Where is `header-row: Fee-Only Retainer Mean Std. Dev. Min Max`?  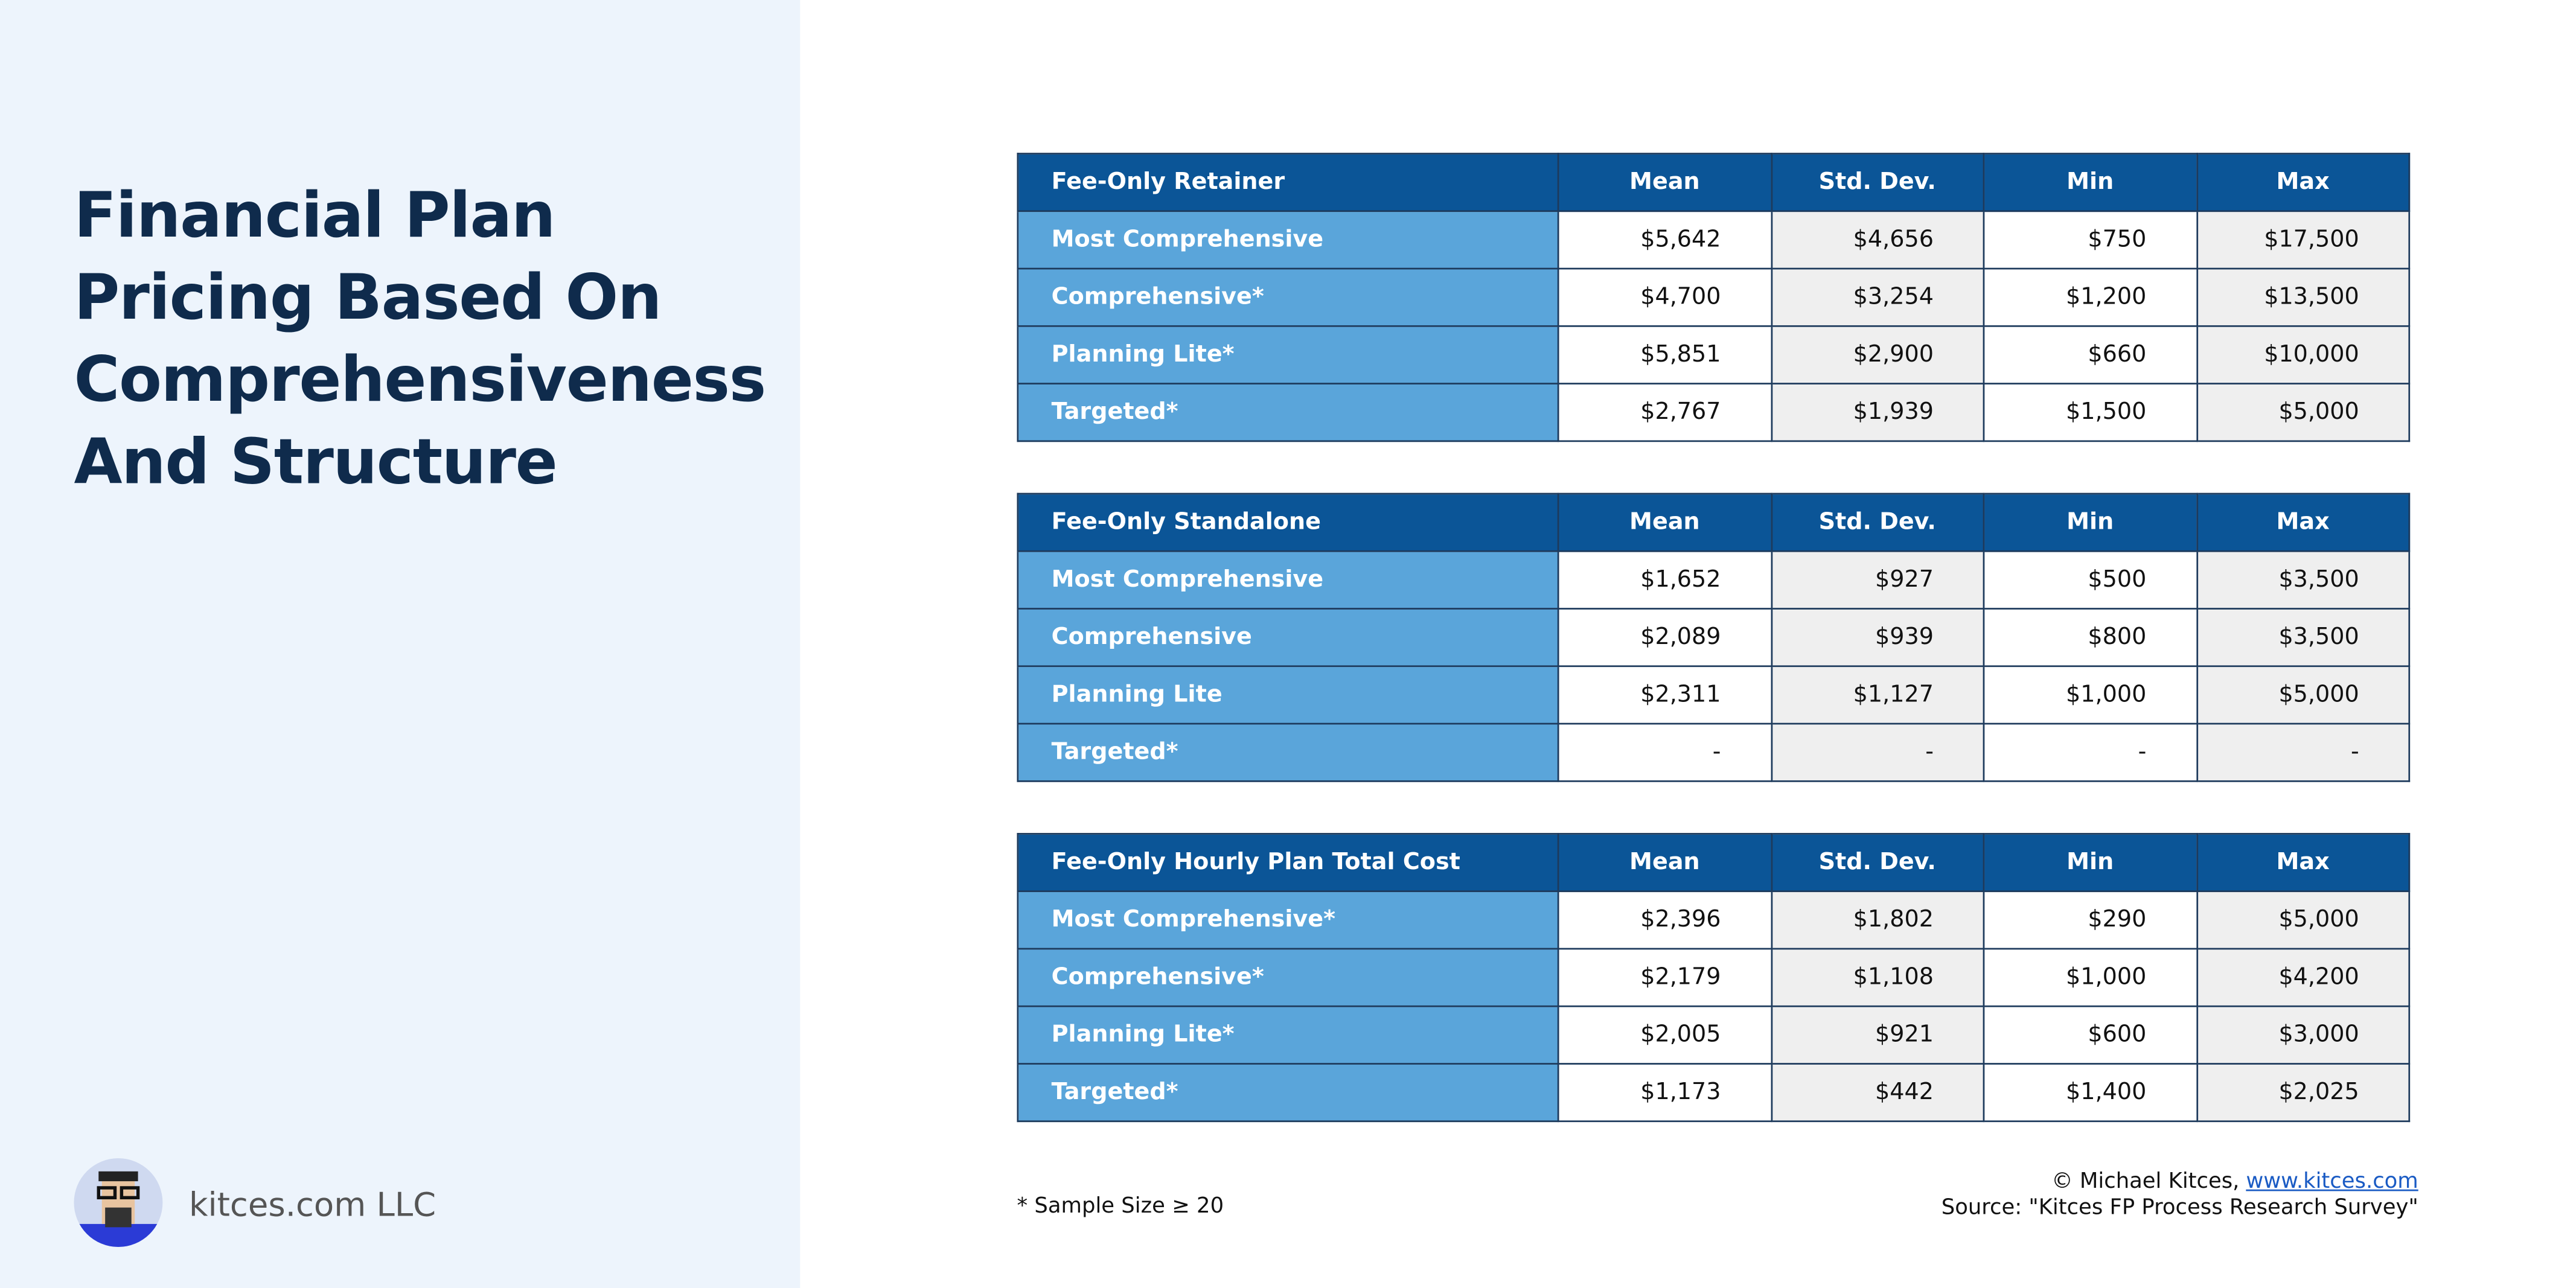 header-row: Fee-Only Retainer Mean Std. Dev. Min Max is located at coordinates (1714, 182).